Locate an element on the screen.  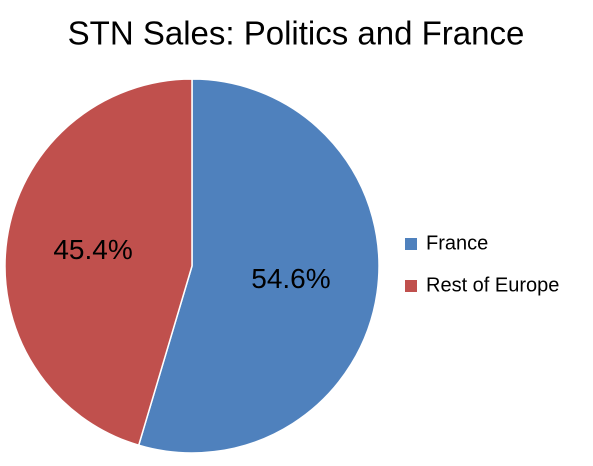
legend-label: France is located at coordinates (457, 243).